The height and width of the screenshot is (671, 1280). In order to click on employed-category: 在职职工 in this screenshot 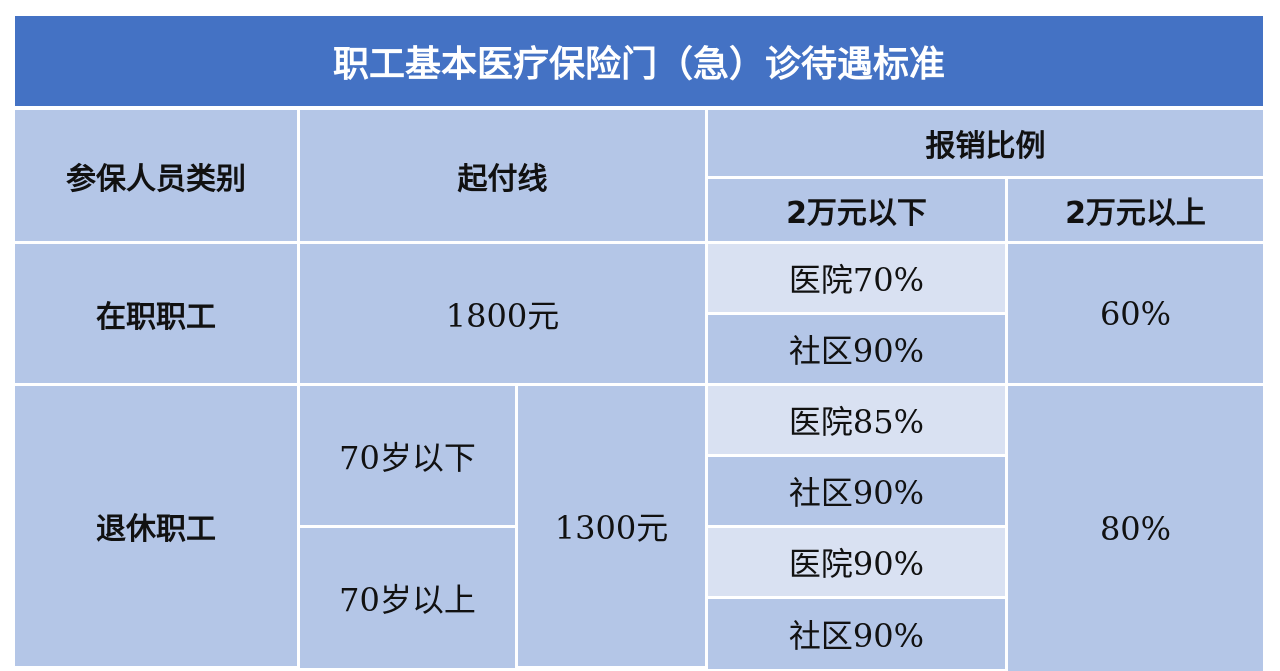, I will do `click(156, 313)`.